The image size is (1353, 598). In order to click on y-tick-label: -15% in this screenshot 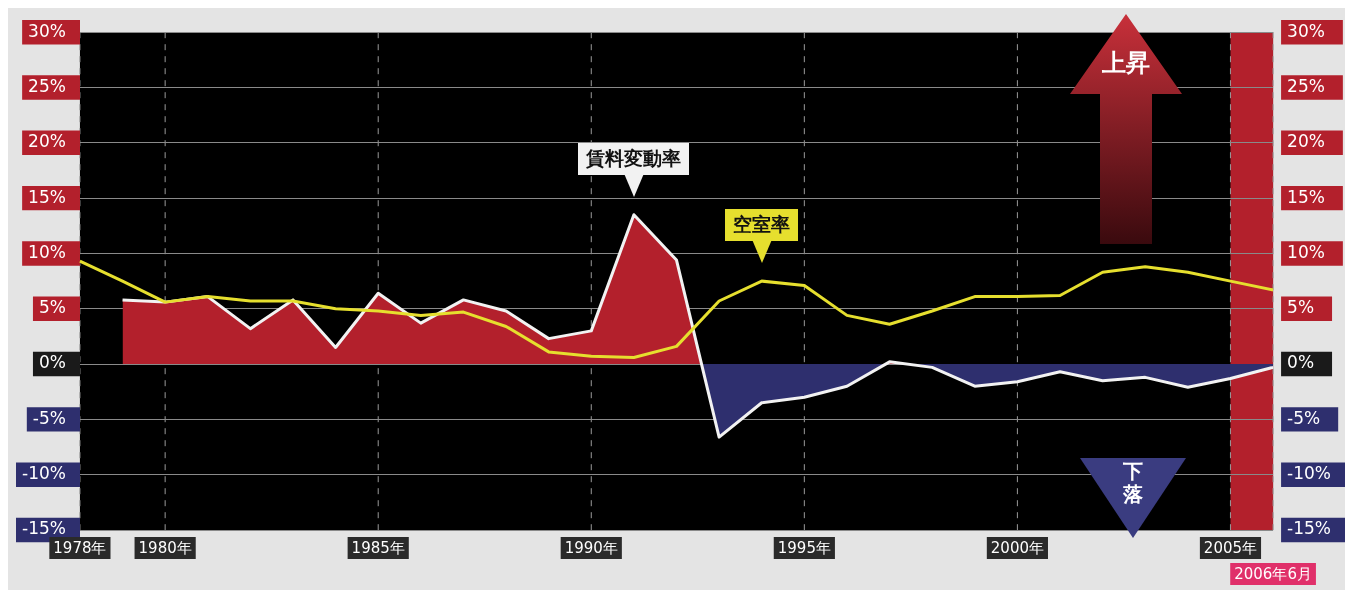, I will do `click(44, 528)`.